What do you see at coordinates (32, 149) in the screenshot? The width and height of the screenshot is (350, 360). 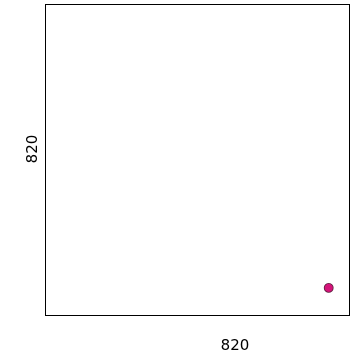 I see `y-axis-label: 820` at bounding box center [32, 149].